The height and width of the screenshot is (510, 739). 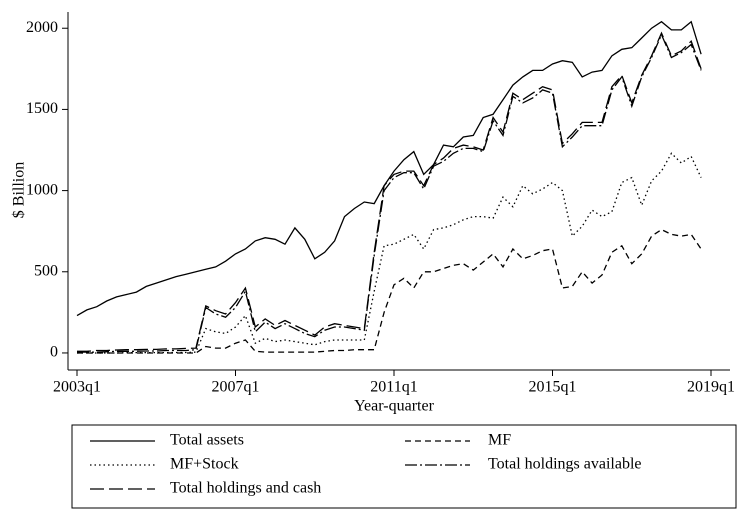 I want to click on x-tick-label: 2011q1, so click(x=393, y=387).